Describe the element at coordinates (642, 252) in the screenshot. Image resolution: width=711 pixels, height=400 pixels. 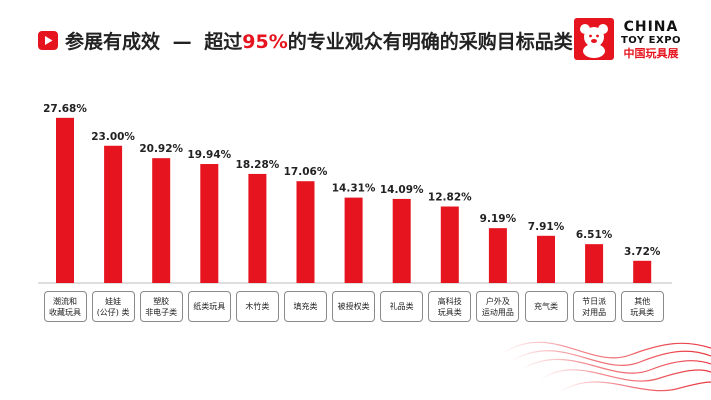
I see `bar-value-label: 3.72%` at that location.